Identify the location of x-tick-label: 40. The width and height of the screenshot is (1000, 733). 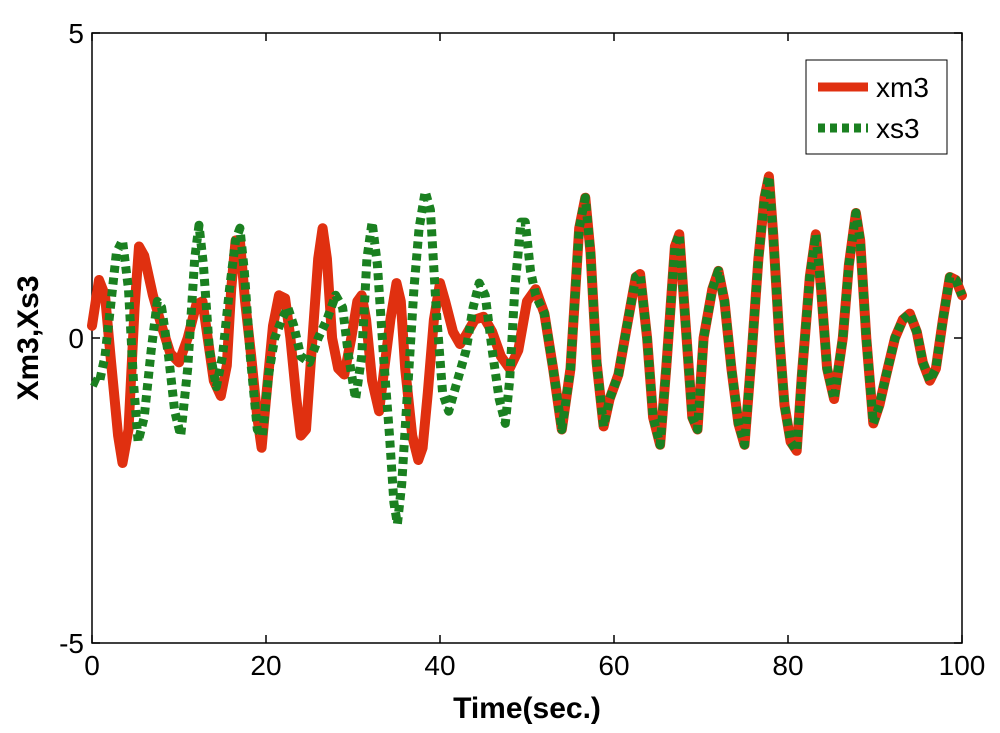
(439, 665).